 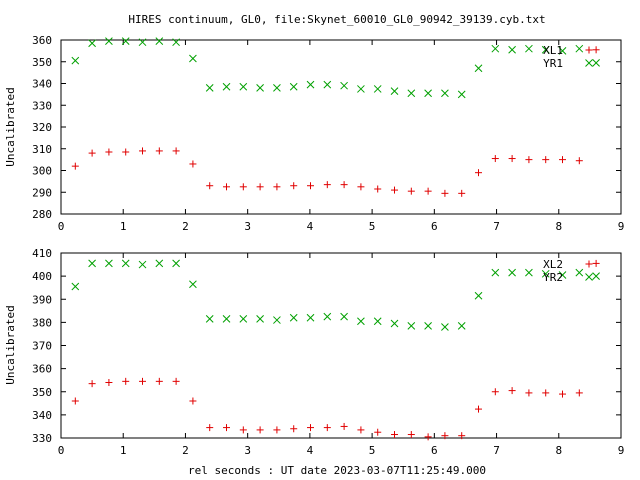 I want to click on legend-marker-xl1, so click(x=589, y=50).